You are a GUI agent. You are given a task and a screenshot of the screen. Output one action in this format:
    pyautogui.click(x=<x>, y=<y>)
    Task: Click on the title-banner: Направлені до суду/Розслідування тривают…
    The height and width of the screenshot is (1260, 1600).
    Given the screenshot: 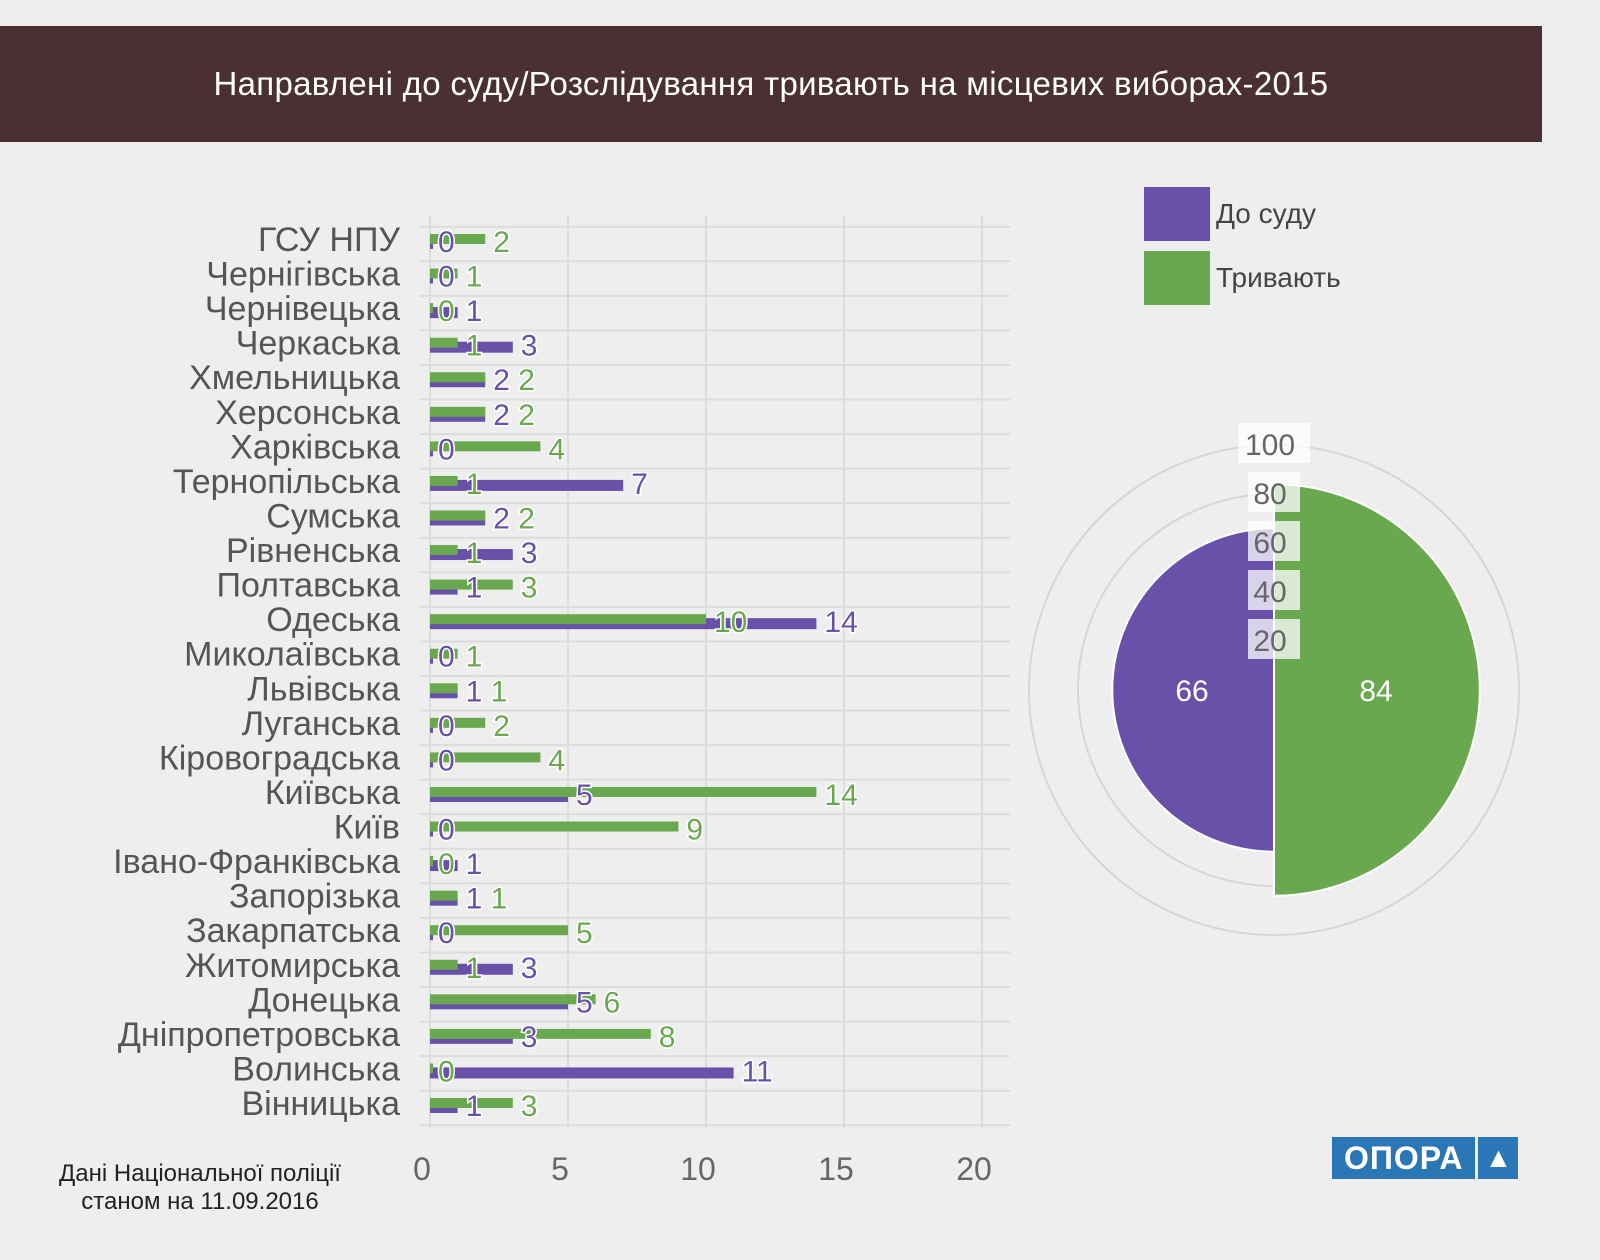 What is the action you would take?
    pyautogui.click(x=771, y=84)
    